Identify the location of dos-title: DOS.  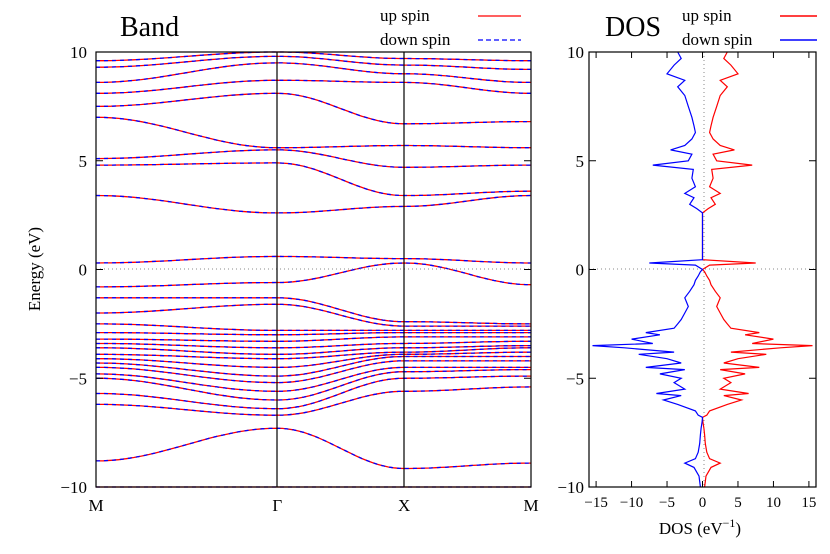
(633, 27).